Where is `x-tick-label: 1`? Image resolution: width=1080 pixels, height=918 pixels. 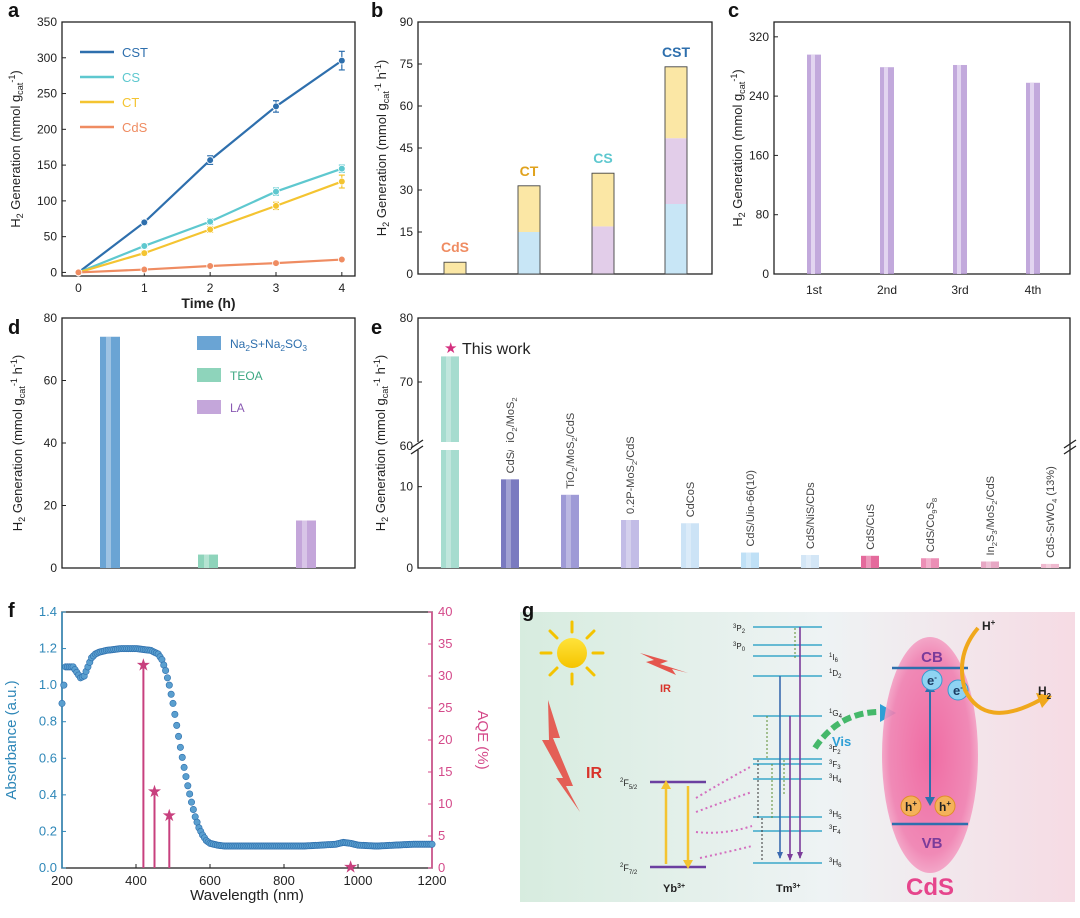 x-tick-label: 1 is located at coordinates (144, 288).